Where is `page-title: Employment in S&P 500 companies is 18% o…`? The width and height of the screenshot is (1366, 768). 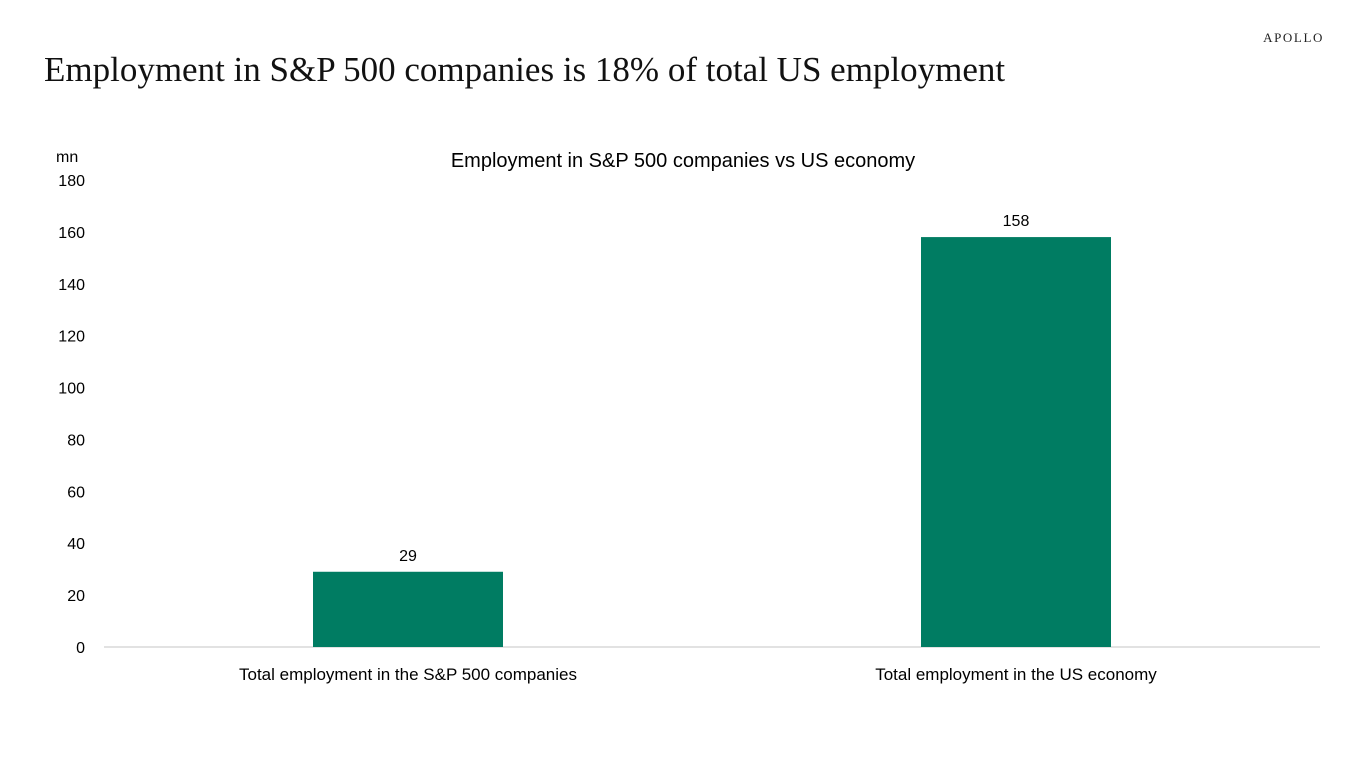 page-title: Employment in S&P 500 companies is 18% o… is located at coordinates (525, 69).